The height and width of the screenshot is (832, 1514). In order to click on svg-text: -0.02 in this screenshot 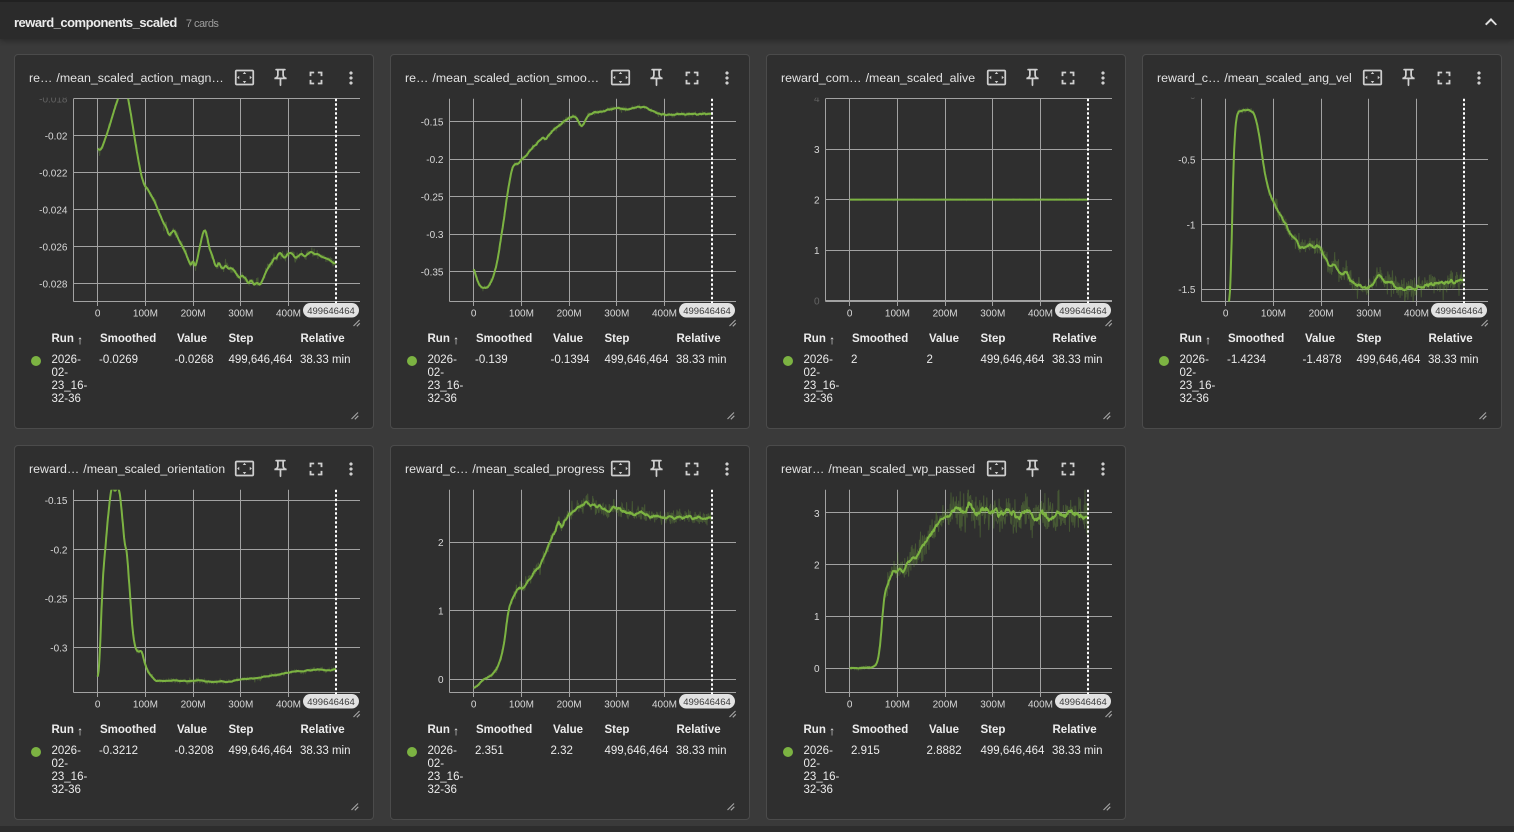, I will do `click(56, 137)`.